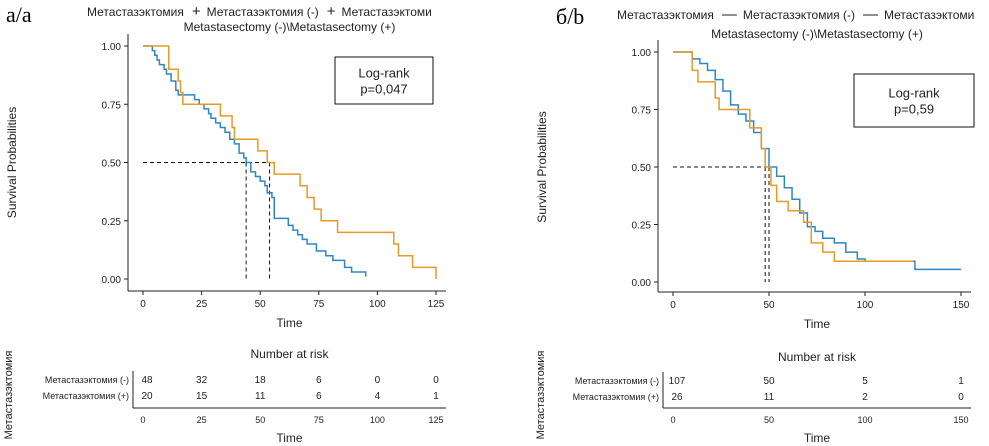 The height and width of the screenshot is (446, 989). I want to click on risk-value: 50, so click(769, 381).